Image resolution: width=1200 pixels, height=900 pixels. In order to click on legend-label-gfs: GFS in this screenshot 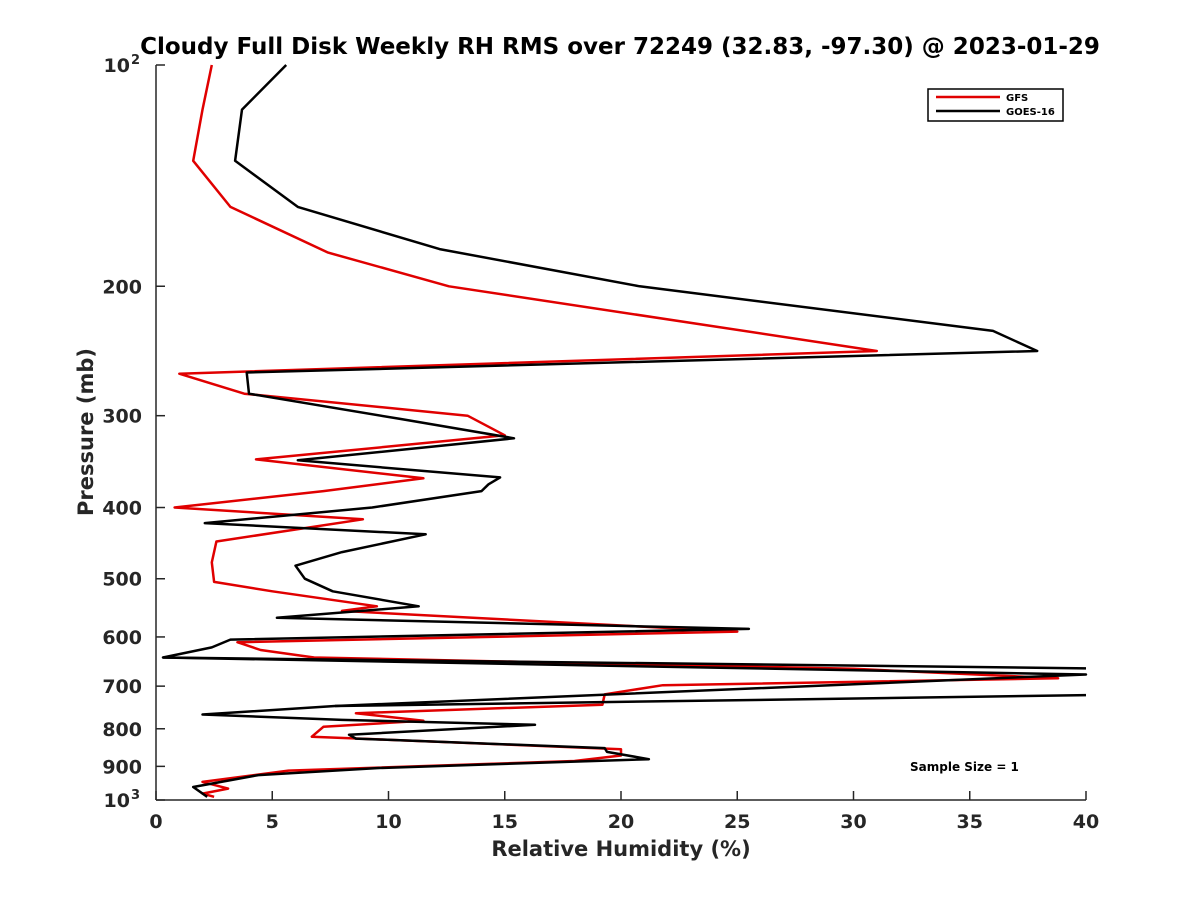, I will do `click(1017, 98)`.